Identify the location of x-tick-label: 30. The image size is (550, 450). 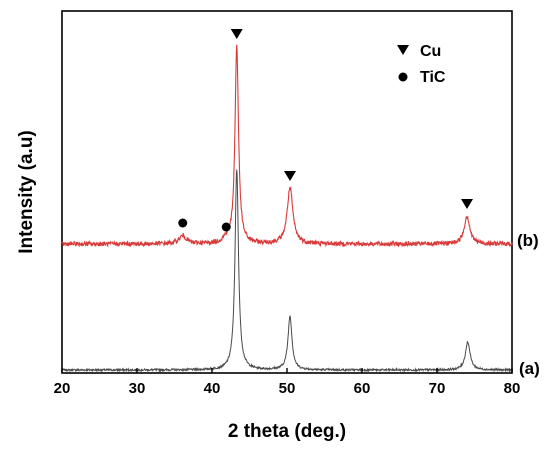
(137, 388).